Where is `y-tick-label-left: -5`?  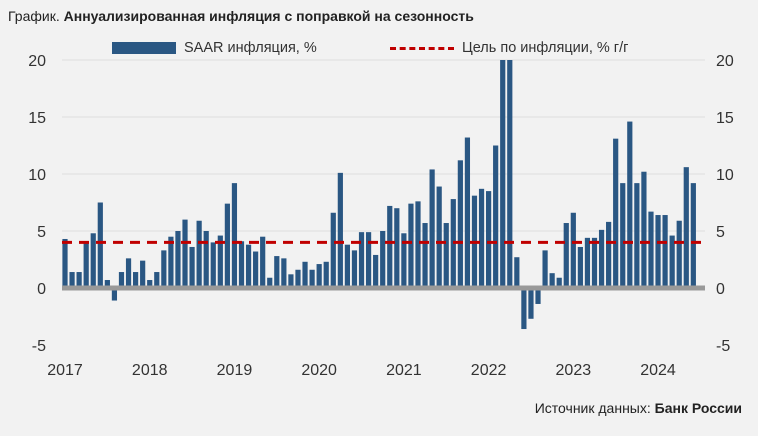
y-tick-label-left: -5 is located at coordinates (39, 346).